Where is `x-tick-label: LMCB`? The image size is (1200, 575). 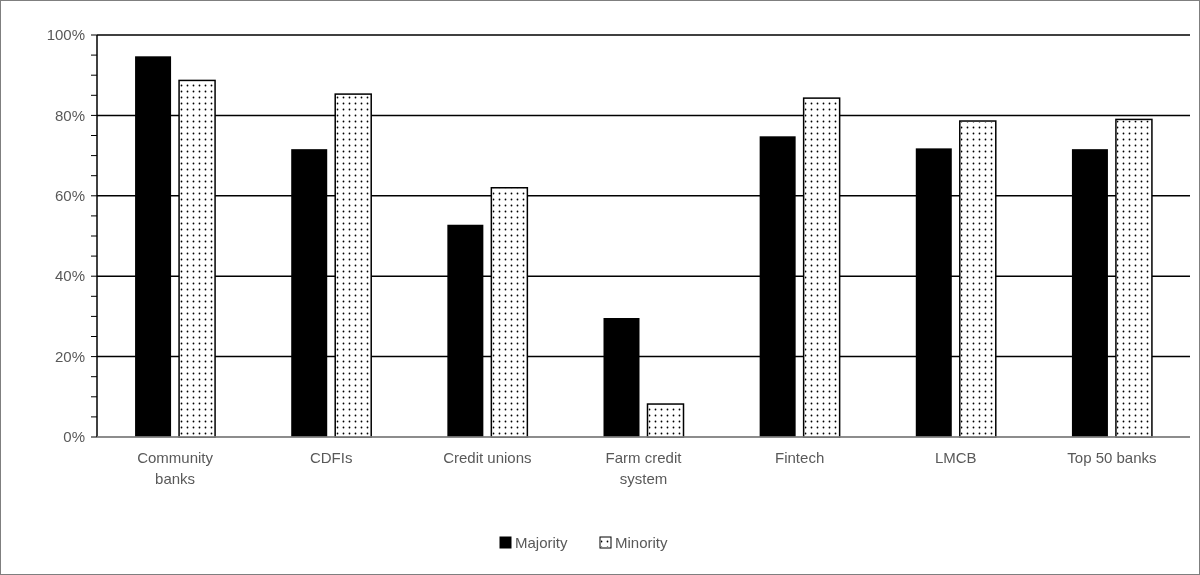 x-tick-label: LMCB is located at coordinates (955, 457).